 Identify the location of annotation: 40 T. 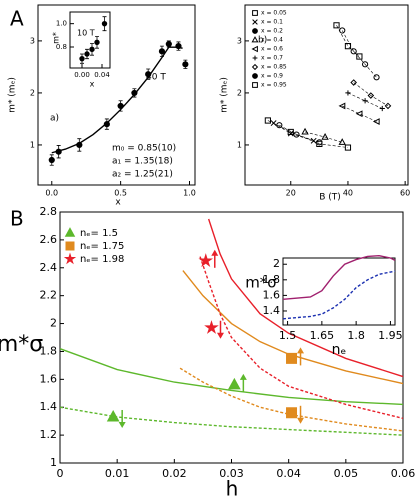
(156, 78).